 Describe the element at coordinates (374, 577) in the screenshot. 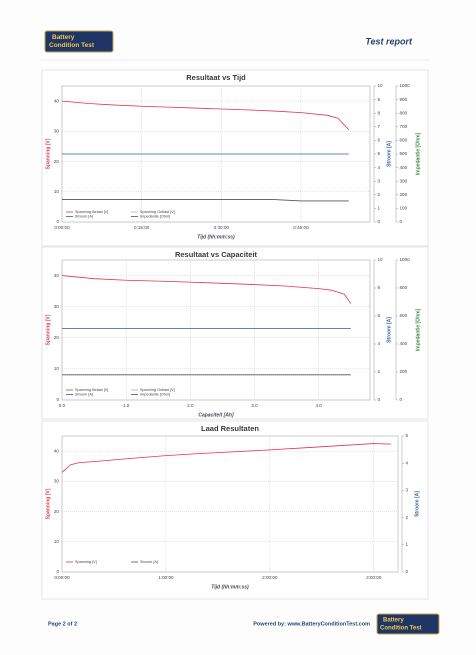

I see `x-tick-label: 3:00:00` at that location.